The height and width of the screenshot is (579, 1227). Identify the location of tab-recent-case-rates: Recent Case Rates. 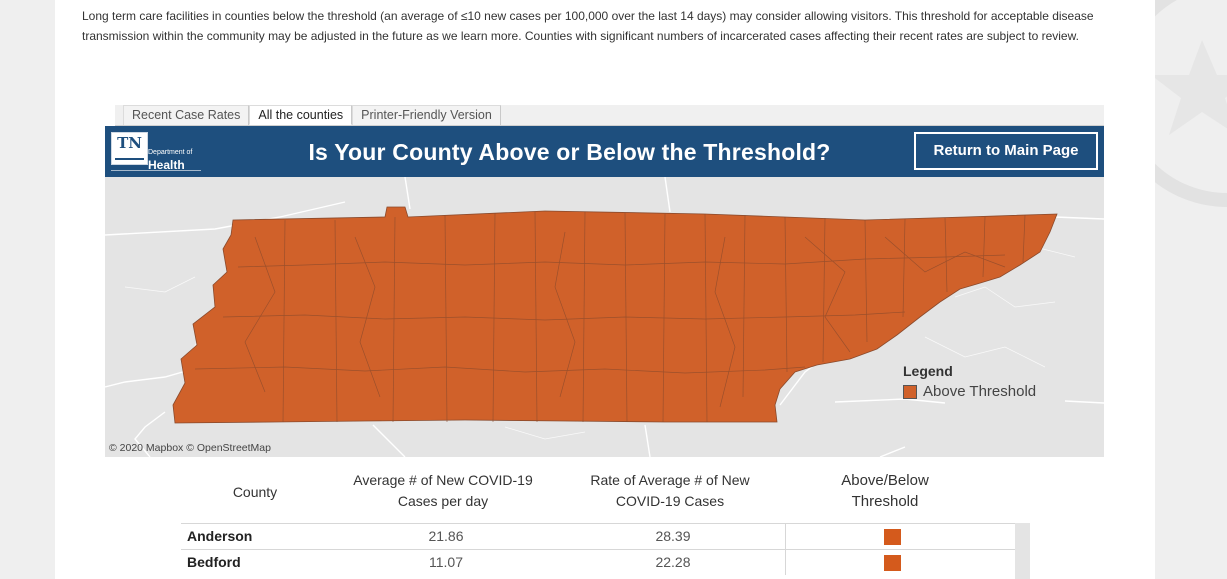
(186, 115).